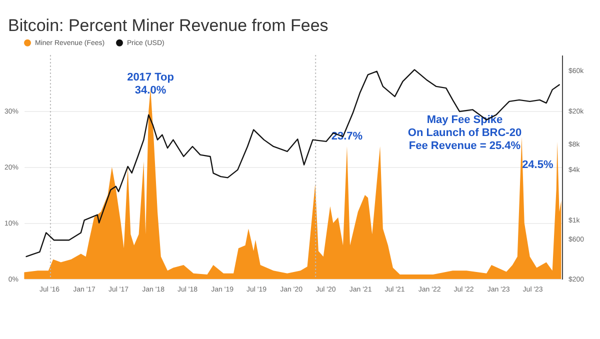 The width and height of the screenshot is (600, 339). Describe the element at coordinates (538, 164) in the screenshot. I see `annotation: 24.5%` at that location.